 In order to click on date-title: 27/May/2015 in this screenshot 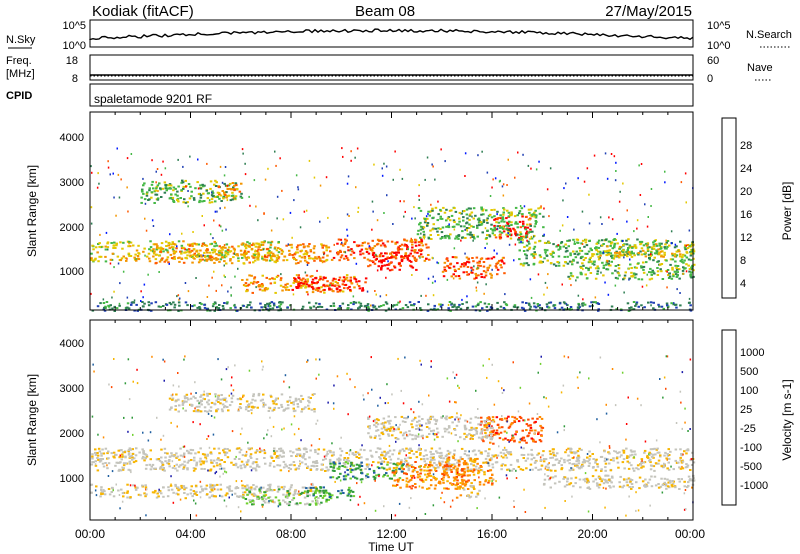, I will do `click(648, 11)`.